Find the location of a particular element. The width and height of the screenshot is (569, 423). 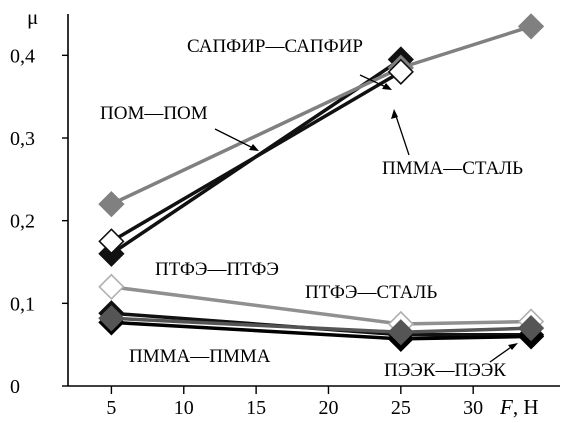

y-tick-label: 0,4 is located at coordinates (22, 56).